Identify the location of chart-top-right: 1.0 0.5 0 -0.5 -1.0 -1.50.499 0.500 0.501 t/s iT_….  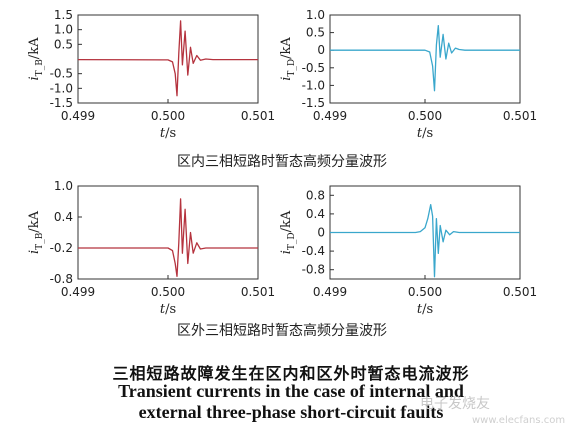
(408, 74).